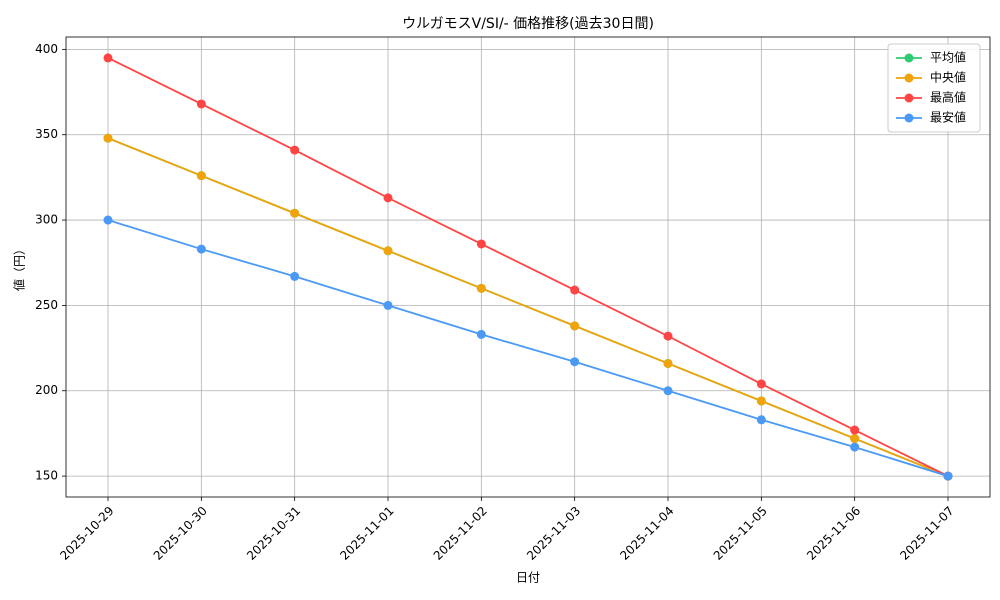 The width and height of the screenshot is (1000, 600). What do you see at coordinates (948, 97) in the screenshot?
I see `legend-label: 最高値` at bounding box center [948, 97].